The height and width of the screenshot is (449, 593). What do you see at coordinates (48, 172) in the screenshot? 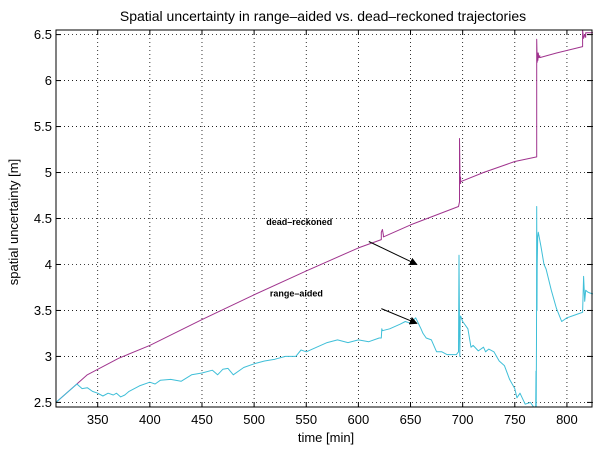
I see `y-tick-label: 5` at bounding box center [48, 172].